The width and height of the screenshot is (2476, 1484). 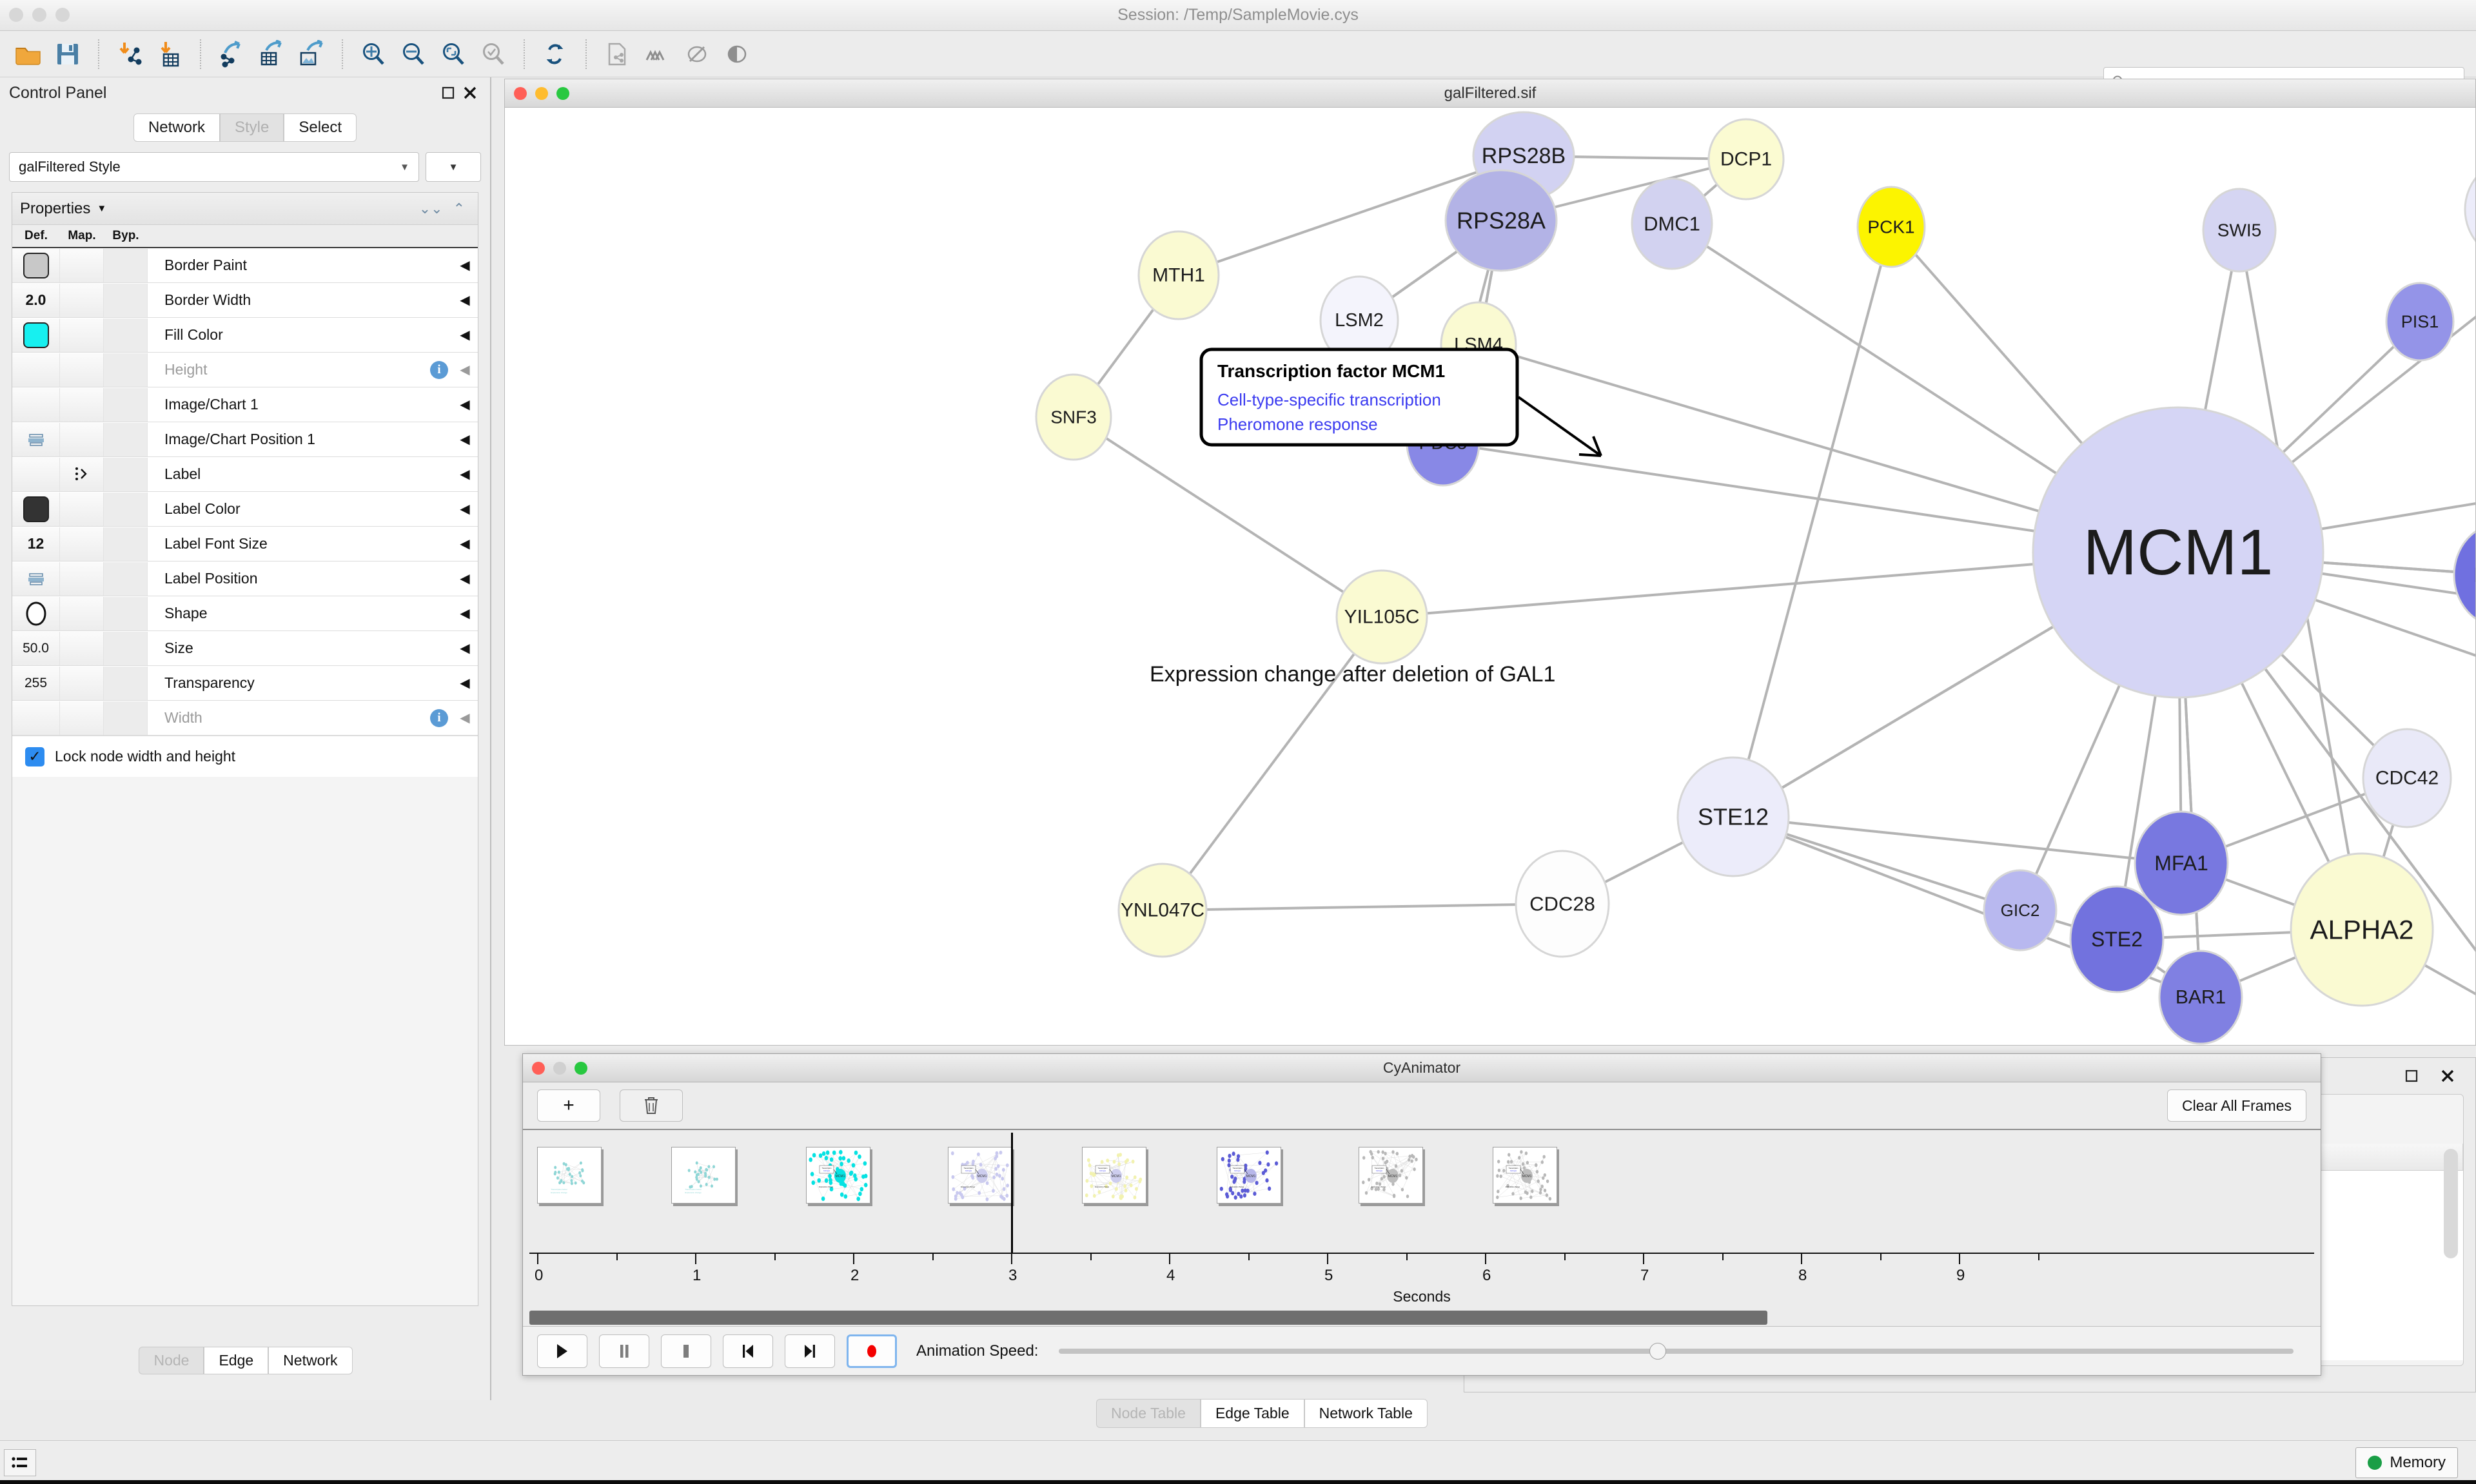 I want to click on zoom-in-icon, so click(x=373, y=54).